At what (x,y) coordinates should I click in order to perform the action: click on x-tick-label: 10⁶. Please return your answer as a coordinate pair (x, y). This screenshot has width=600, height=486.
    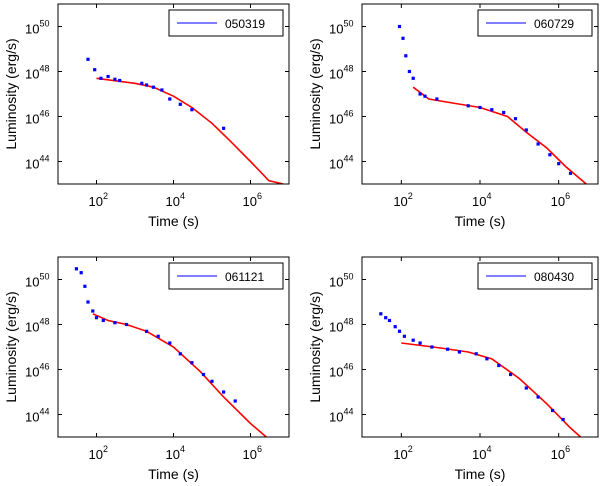
    Looking at the image, I should click on (560, 200).